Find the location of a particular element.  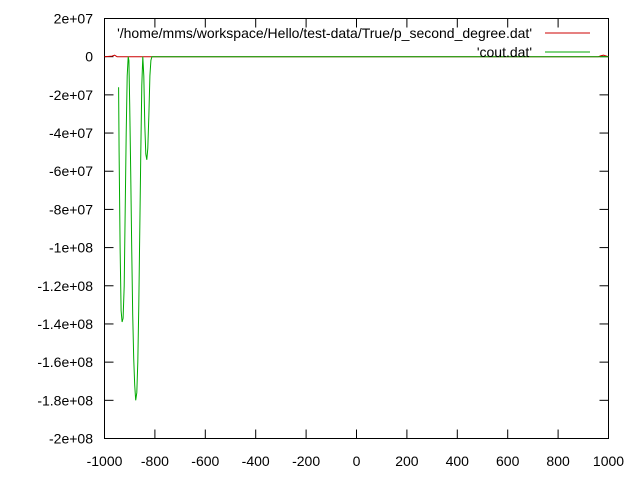

x-tick-label: 200 is located at coordinates (407, 461).